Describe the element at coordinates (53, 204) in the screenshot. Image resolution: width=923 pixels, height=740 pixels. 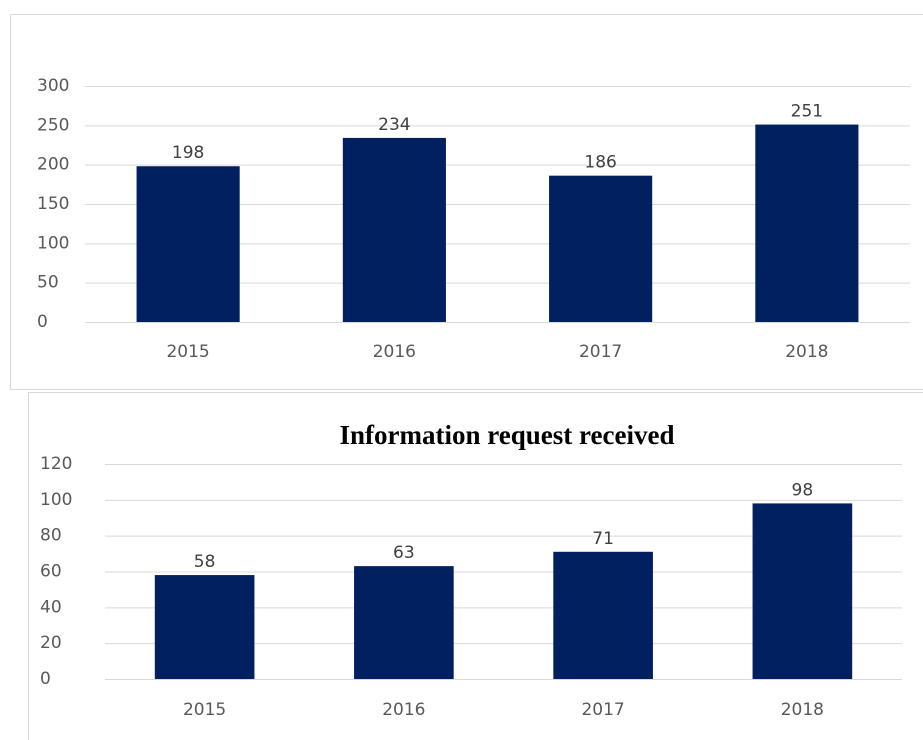
I see `y-tick-label: 150` at that location.